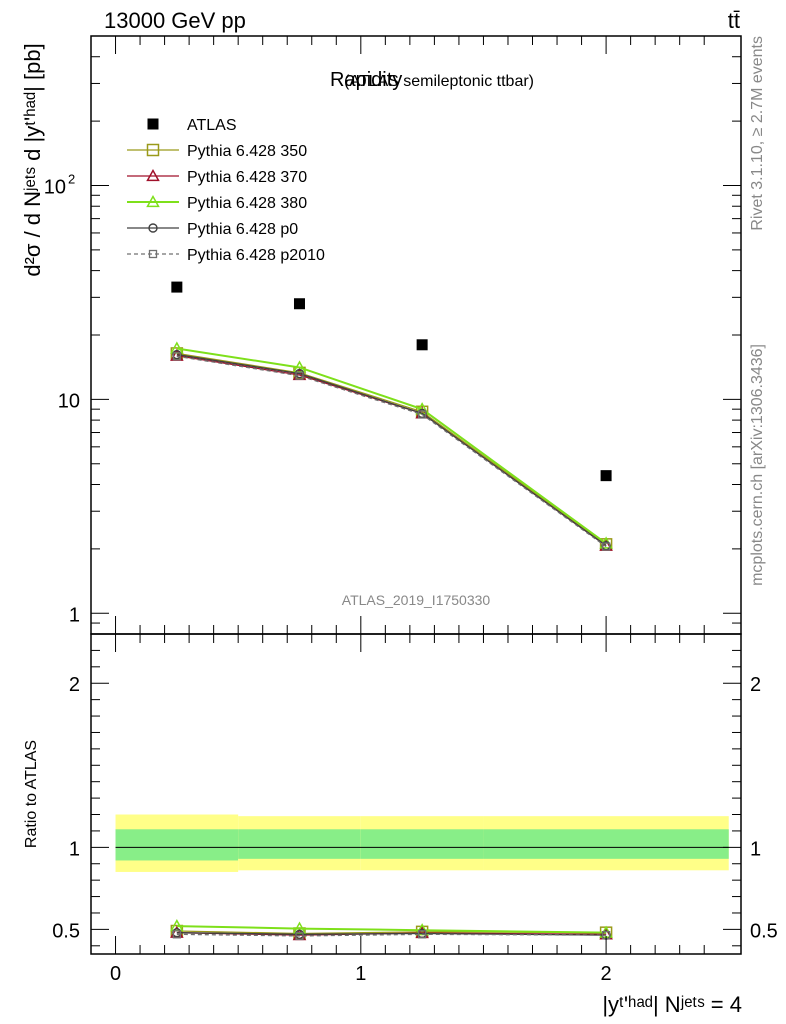 This screenshot has height=1024, width=786. What do you see at coordinates (74, 615) in the screenshot?
I see `main-y-tick-label: 1` at bounding box center [74, 615].